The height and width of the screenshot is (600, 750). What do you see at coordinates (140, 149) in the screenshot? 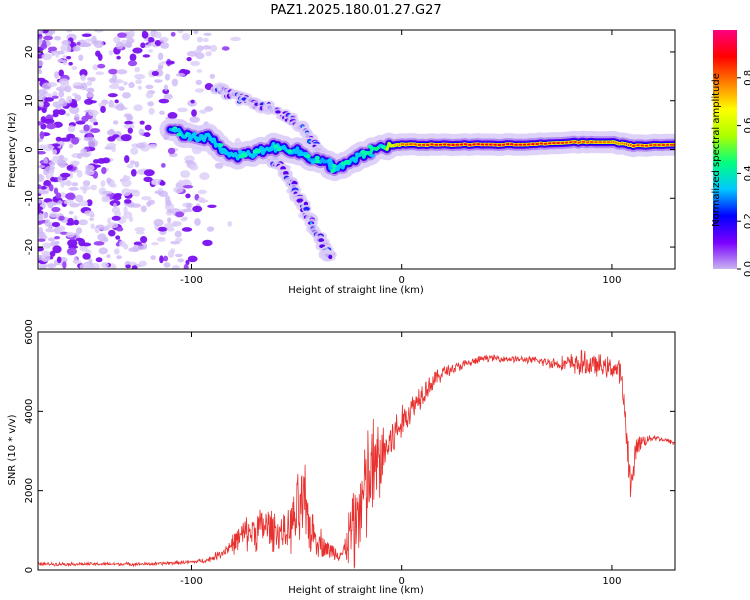
I see `noise-blobs` at bounding box center [140, 149].